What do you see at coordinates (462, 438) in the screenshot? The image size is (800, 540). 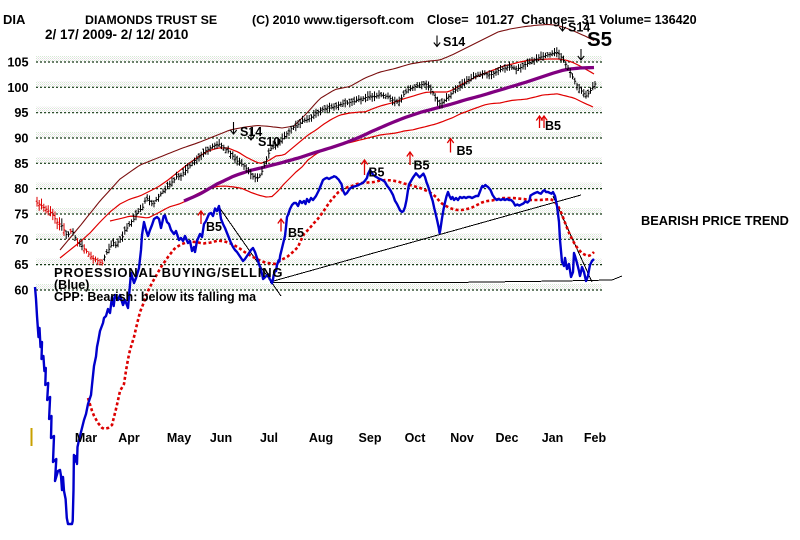 I see `svg-text: Nov` at bounding box center [462, 438].